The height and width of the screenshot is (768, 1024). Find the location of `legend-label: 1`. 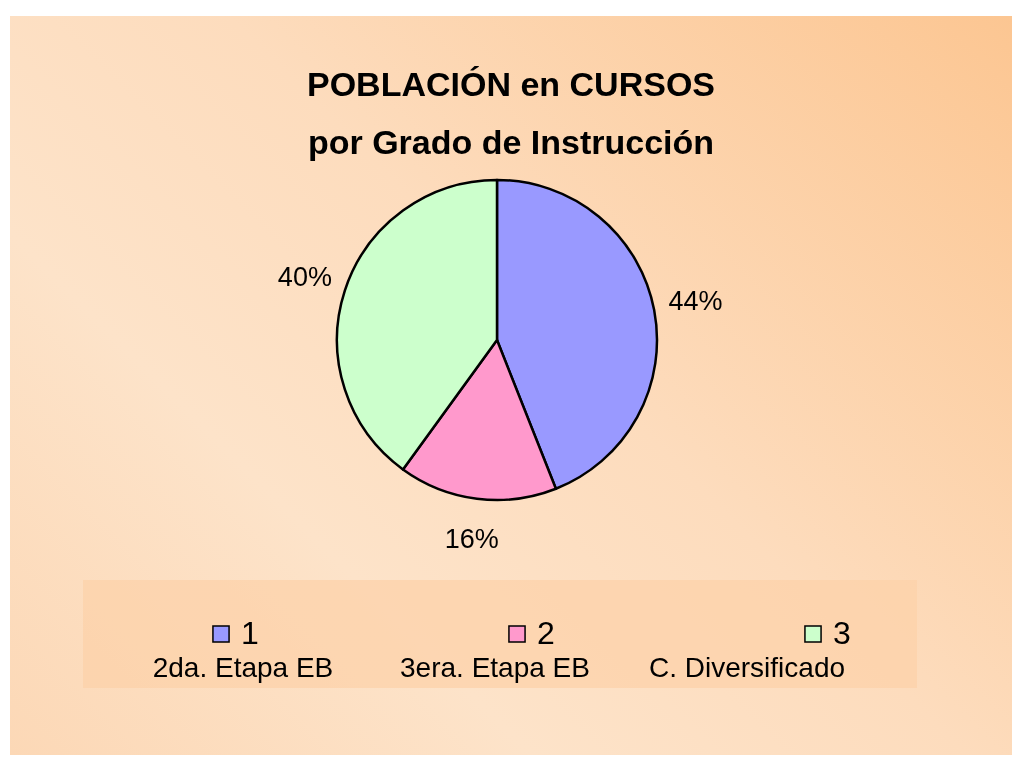

legend-label: 1 is located at coordinates (250, 633).